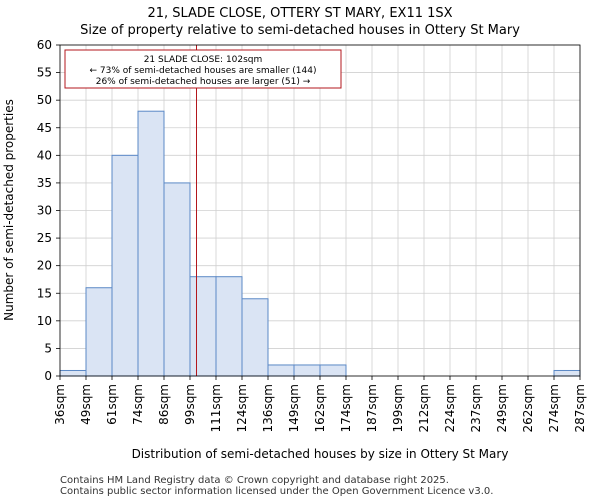 The image size is (600, 500). I want to click on y-tick-label: 55, so click(44, 73).